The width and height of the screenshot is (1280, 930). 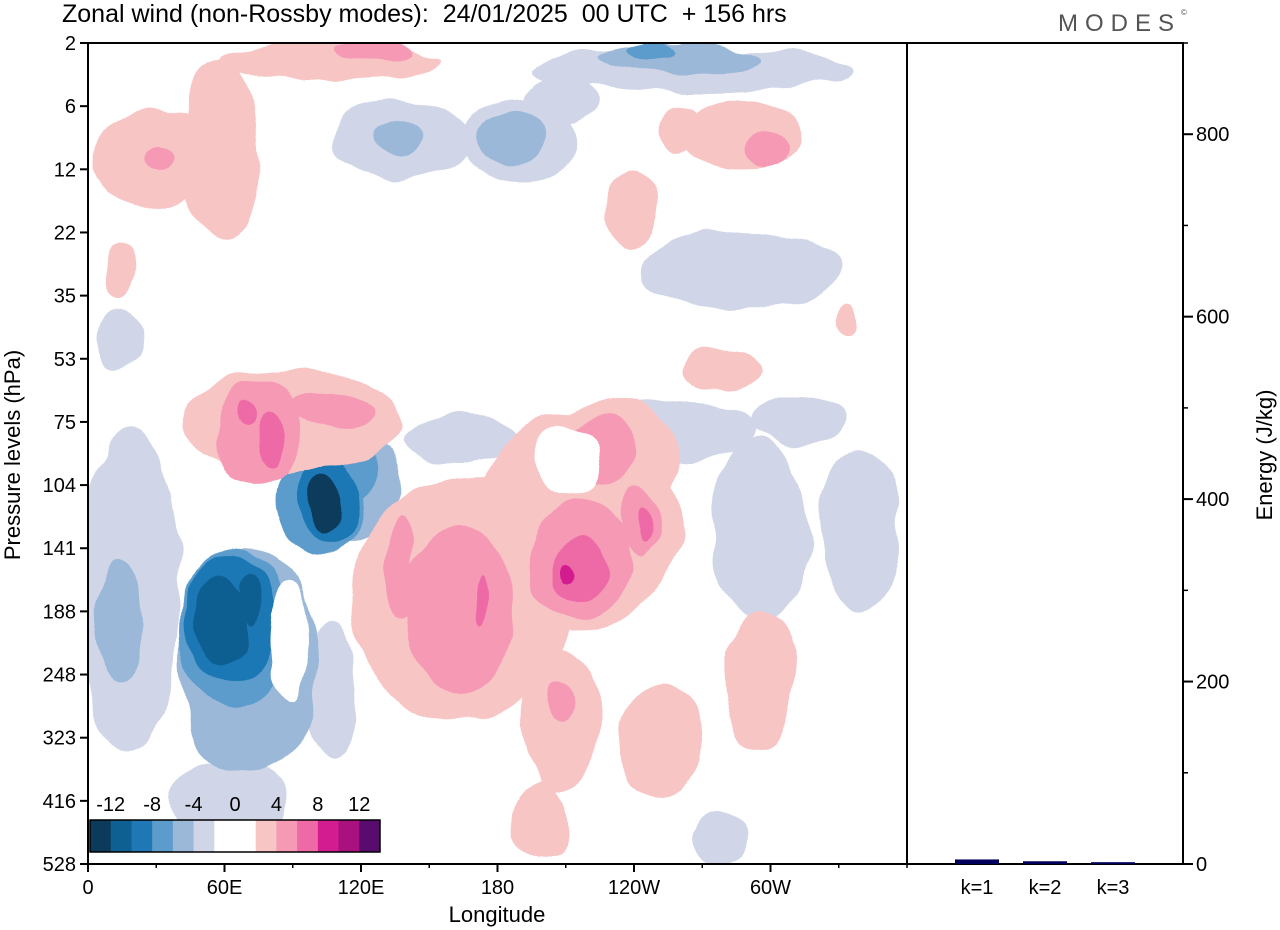 What do you see at coordinates (276, 805) in the screenshot?
I see `colorbar-label: 4` at bounding box center [276, 805].